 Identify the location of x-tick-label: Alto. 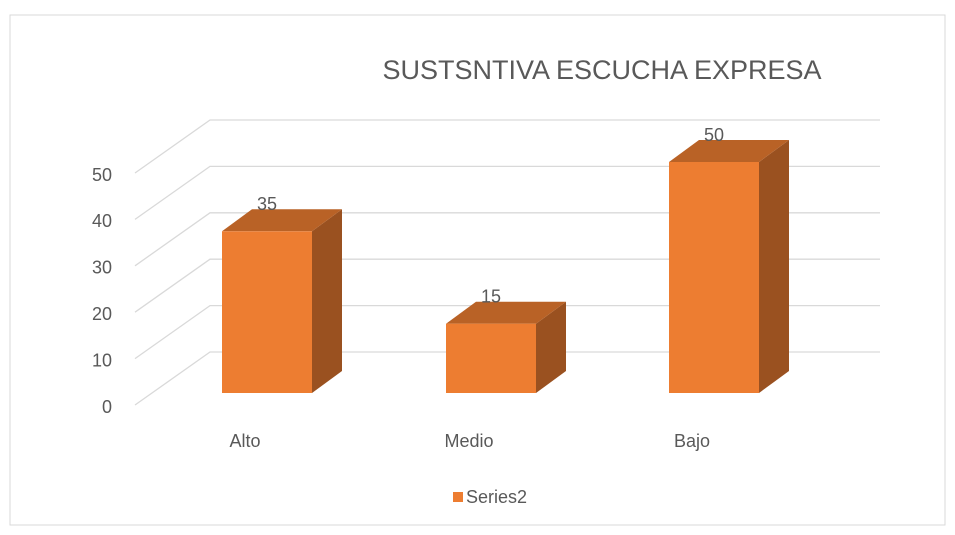
(244, 441).